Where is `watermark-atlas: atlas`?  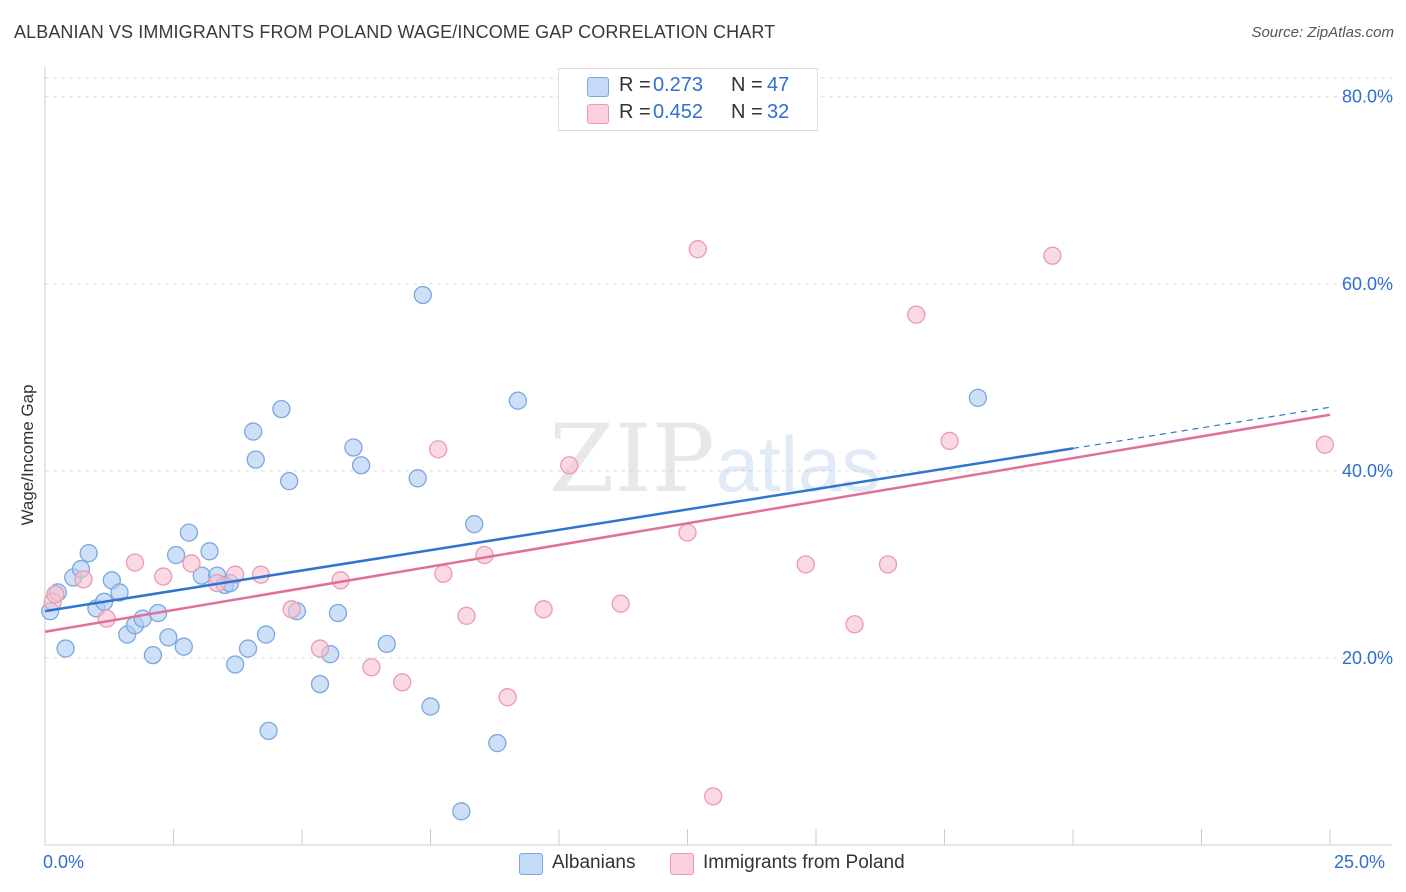
watermark-atlas: atlas is located at coordinates (798, 464).